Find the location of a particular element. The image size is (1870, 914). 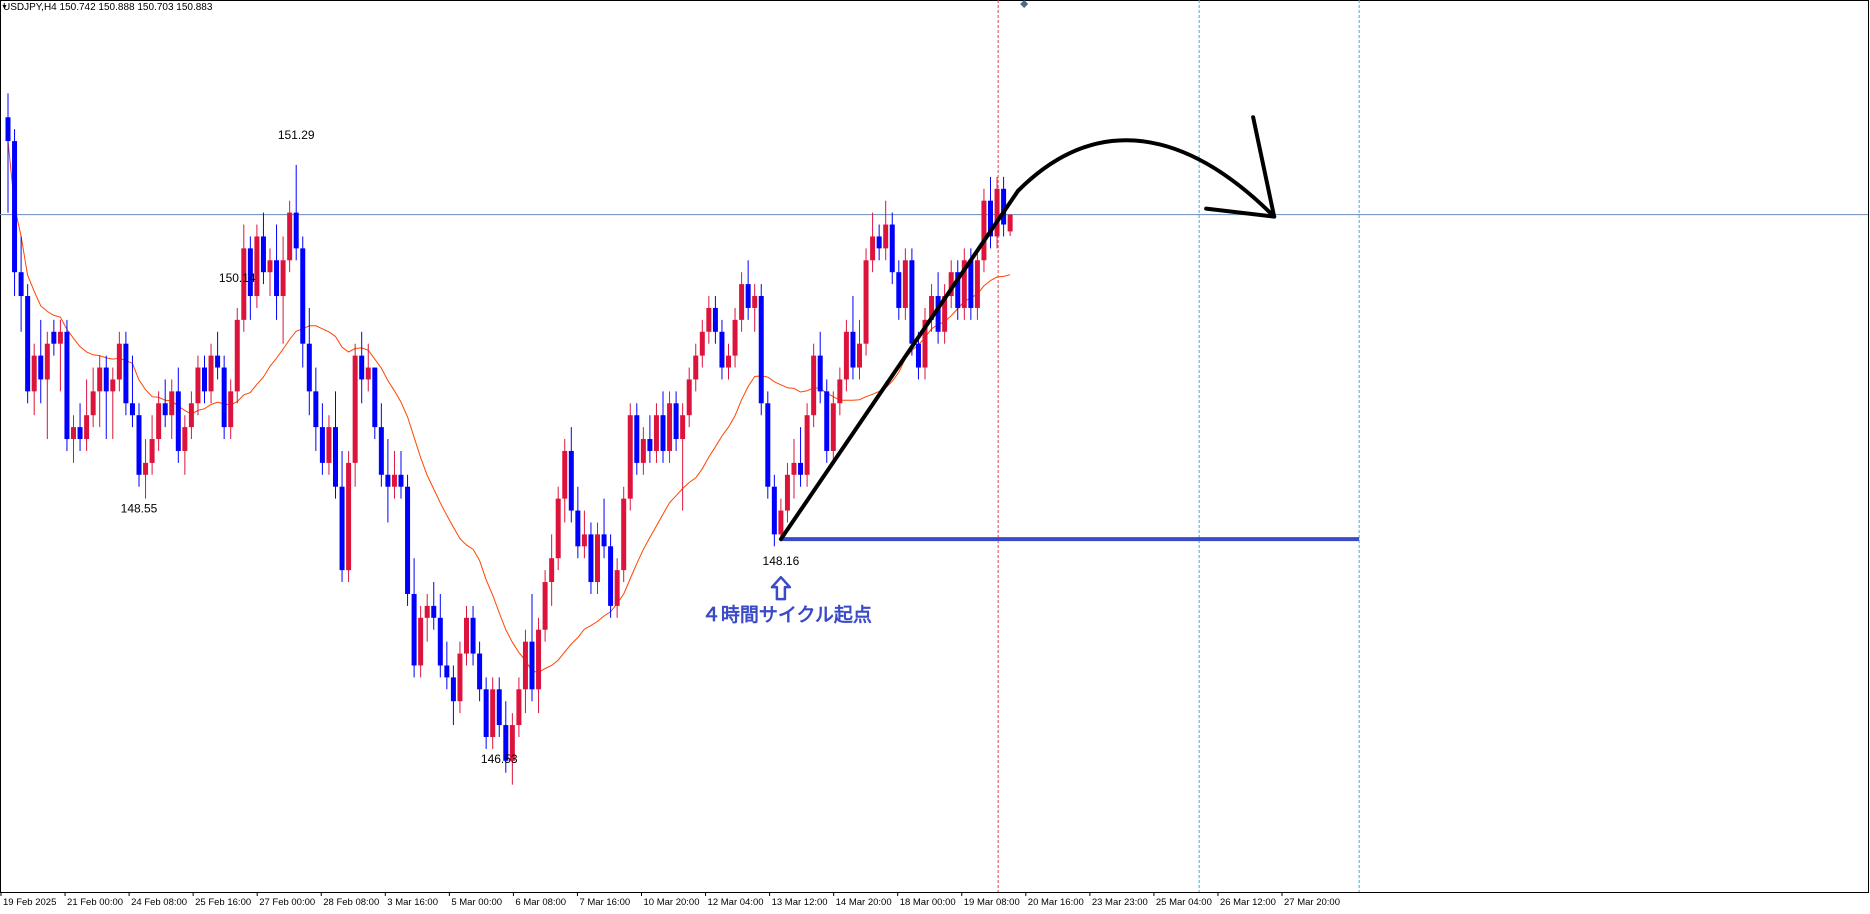

dropdown-arrow-icon: ▼ is located at coordinates (4, 7).